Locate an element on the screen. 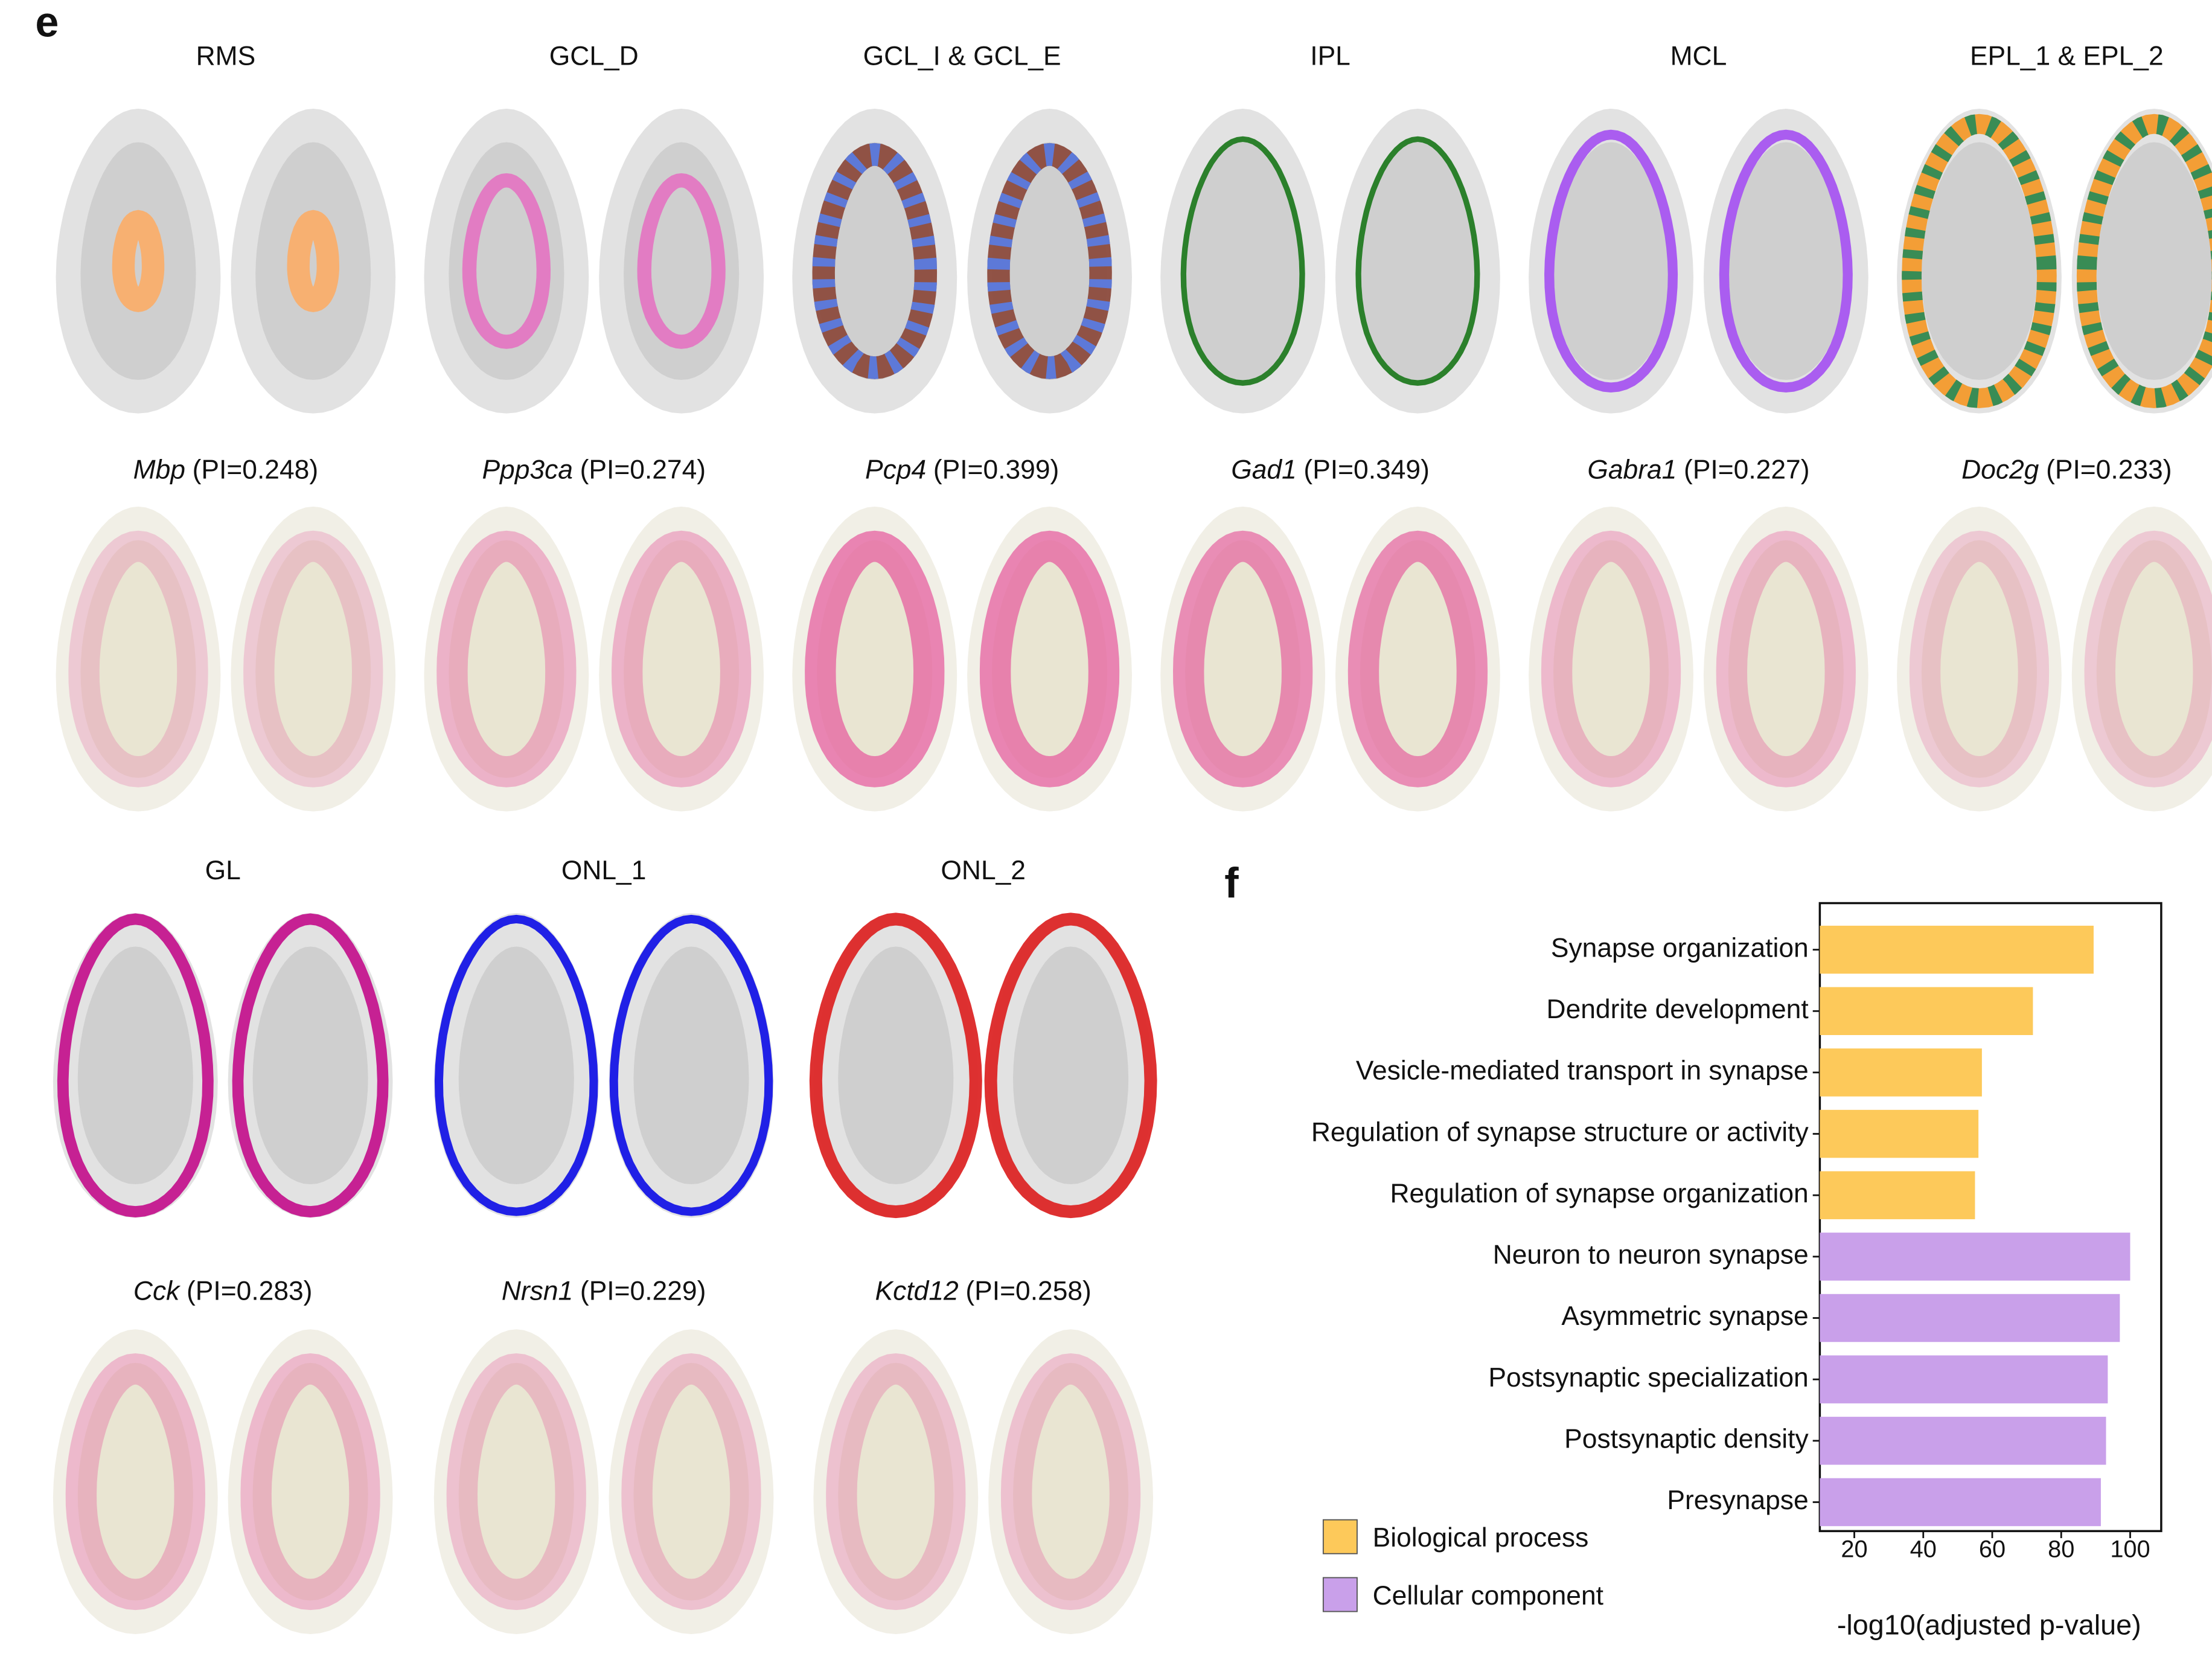  x-axis-label: -log10(adjusted p-value) is located at coordinates (1989, 1625).